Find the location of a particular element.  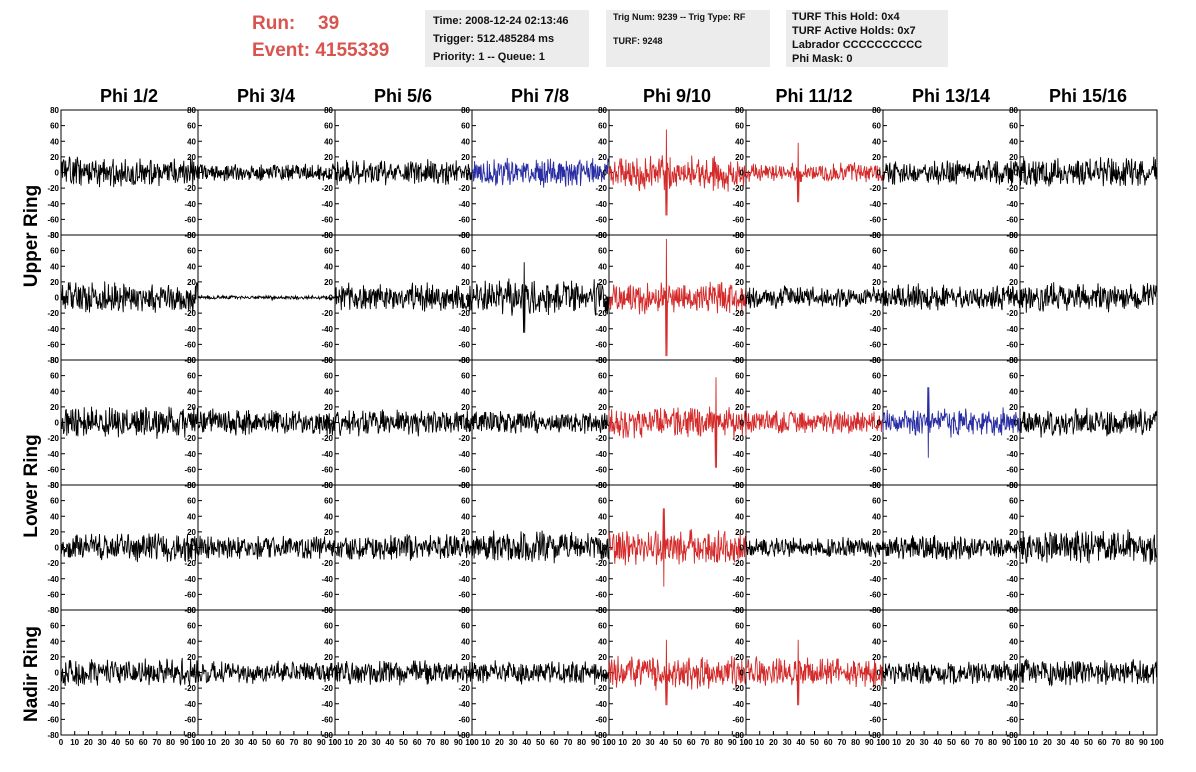

x-tick-label: 0 is located at coordinates (1020, 742).